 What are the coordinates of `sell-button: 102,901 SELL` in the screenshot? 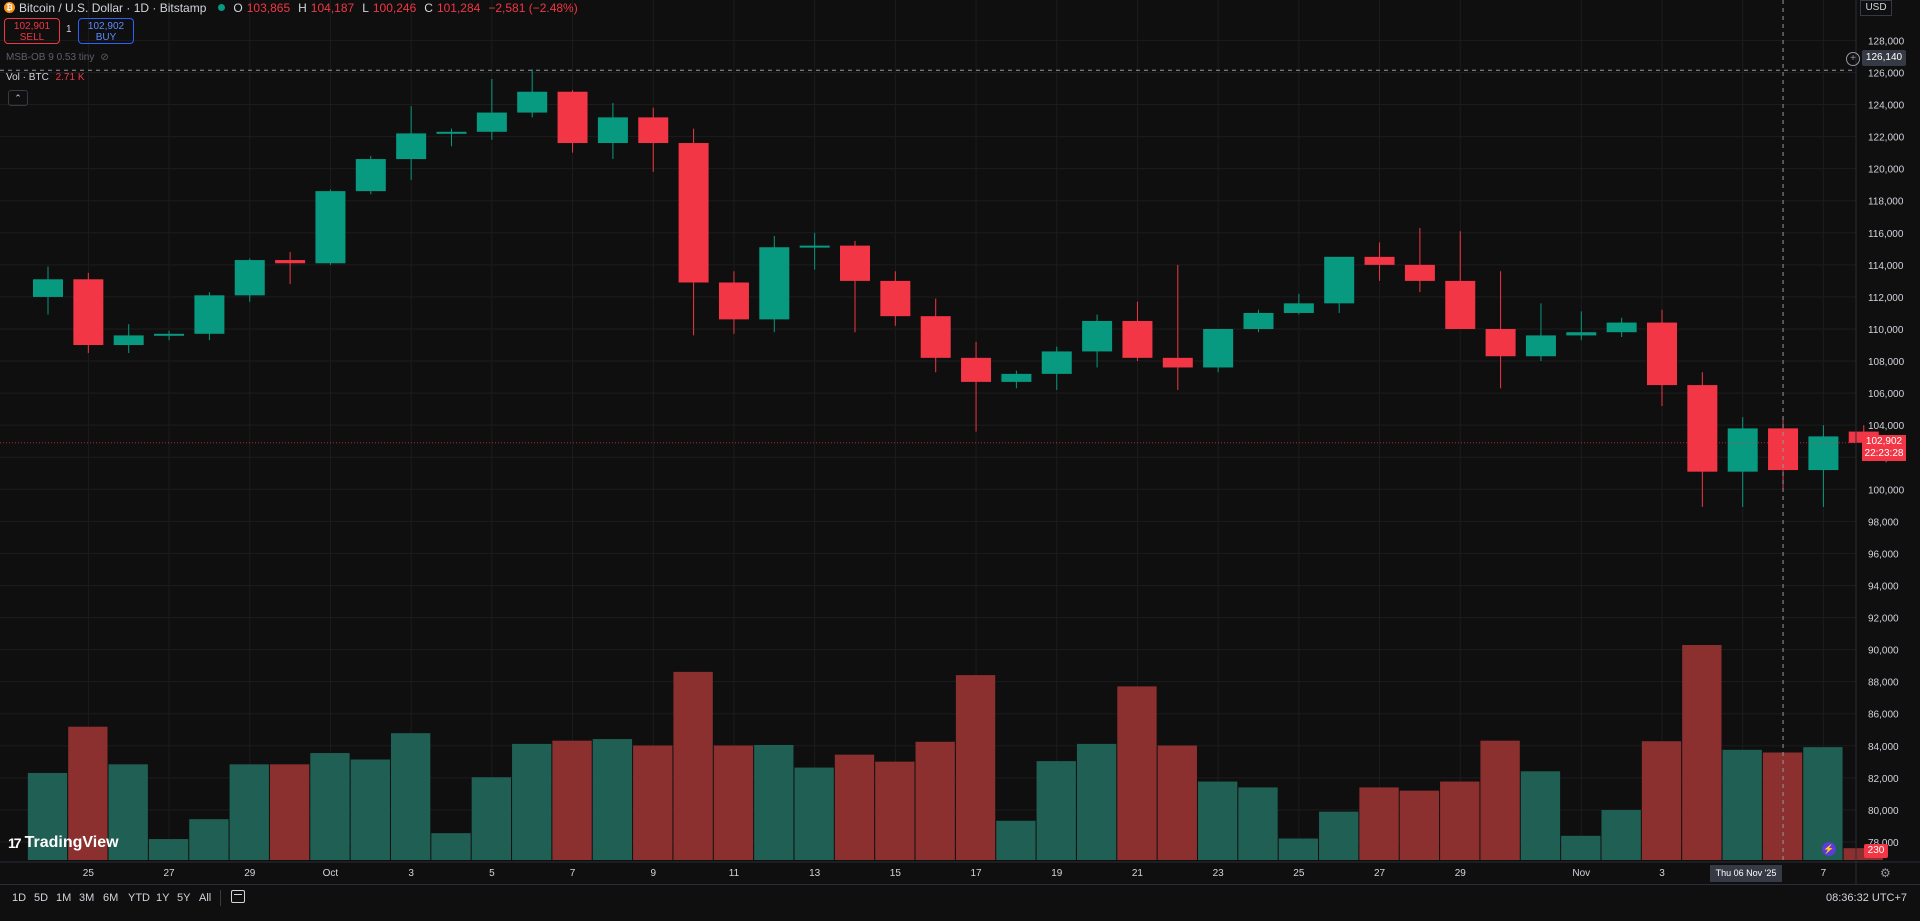 It's located at (32, 31).